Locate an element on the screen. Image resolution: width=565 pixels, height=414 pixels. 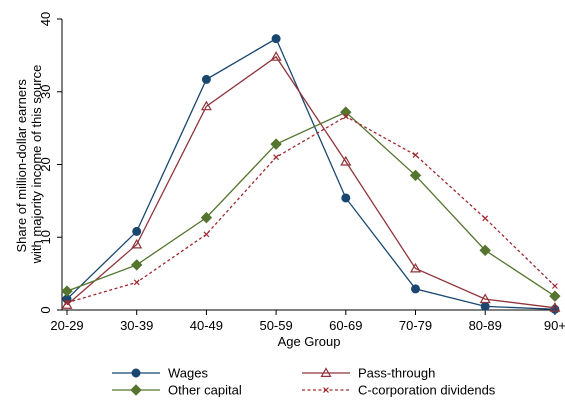
y-axis-label-line-1: Share of million-dollar earners is located at coordinates (21, 166).